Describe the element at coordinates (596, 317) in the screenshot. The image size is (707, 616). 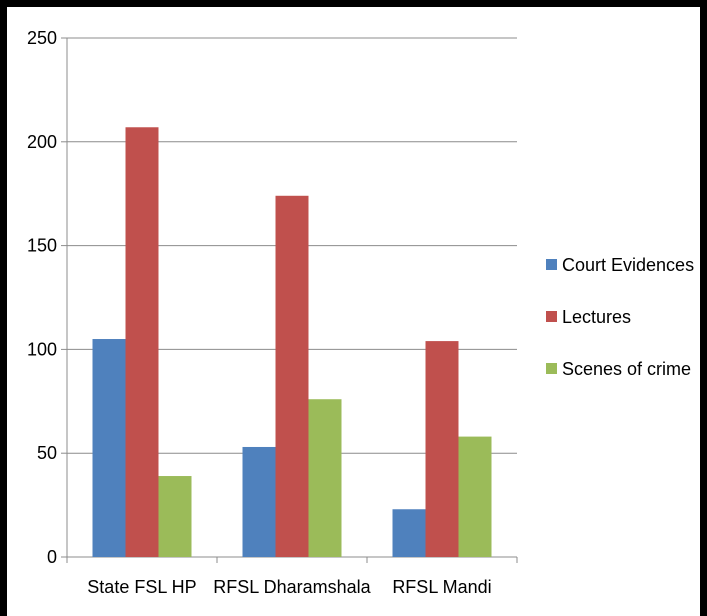
I see `legend-label: Lectures` at that location.